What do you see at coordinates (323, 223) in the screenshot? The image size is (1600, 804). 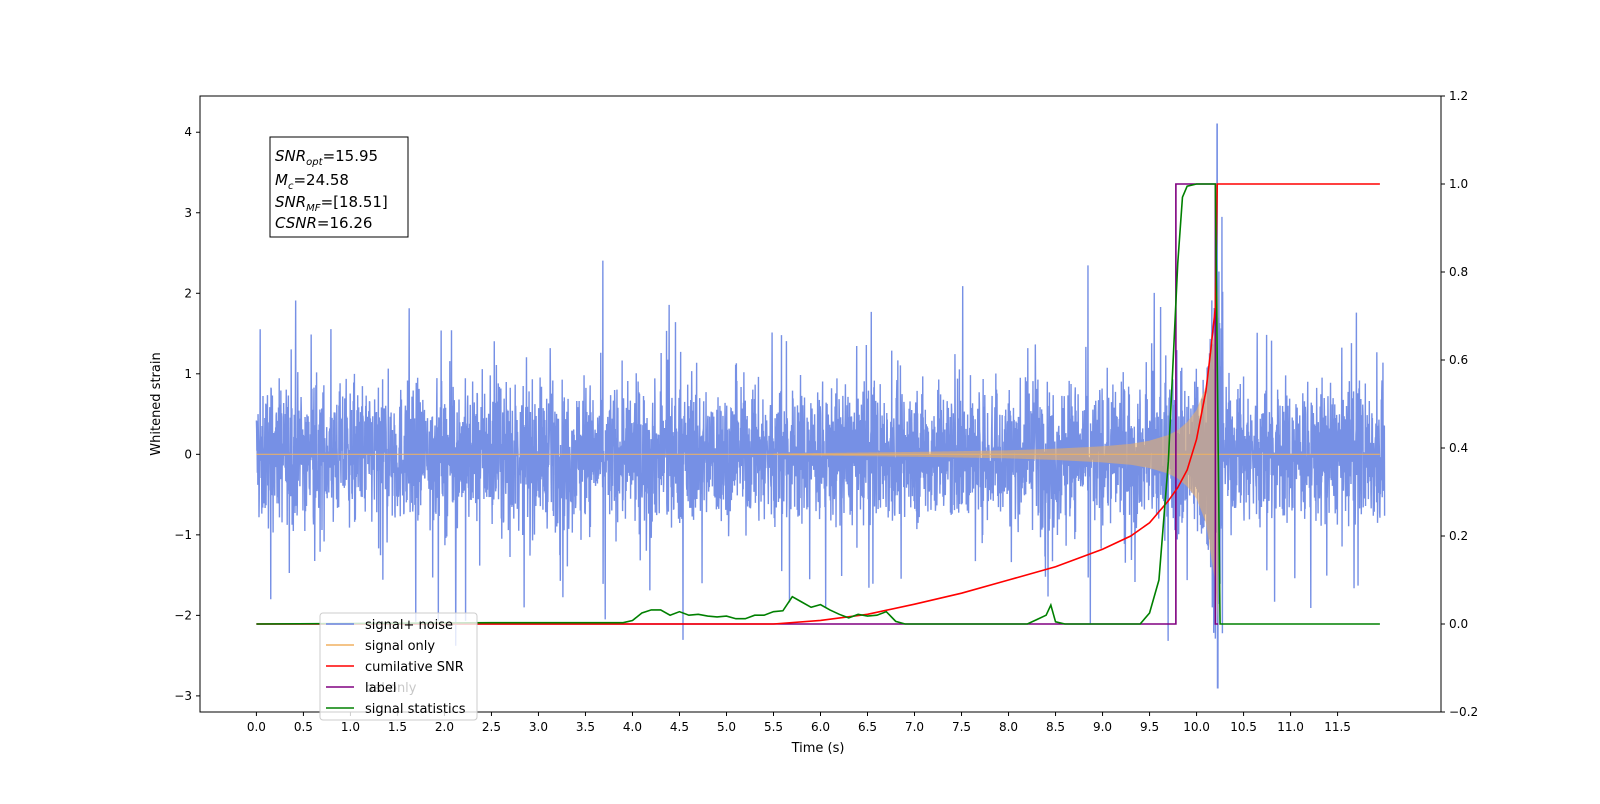 I see `annotation-csnr: CSNR=16.26` at bounding box center [323, 223].